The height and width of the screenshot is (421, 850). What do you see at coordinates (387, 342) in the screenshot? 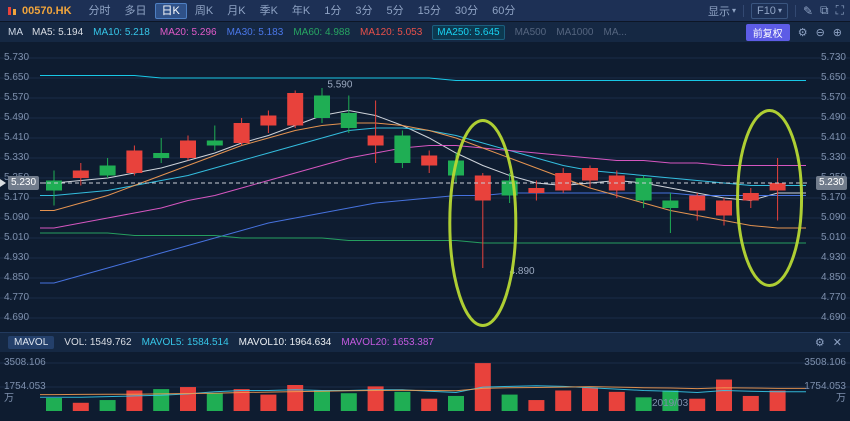
I see `mavol-item-3: MAVOL20: 1653.387` at bounding box center [387, 342].